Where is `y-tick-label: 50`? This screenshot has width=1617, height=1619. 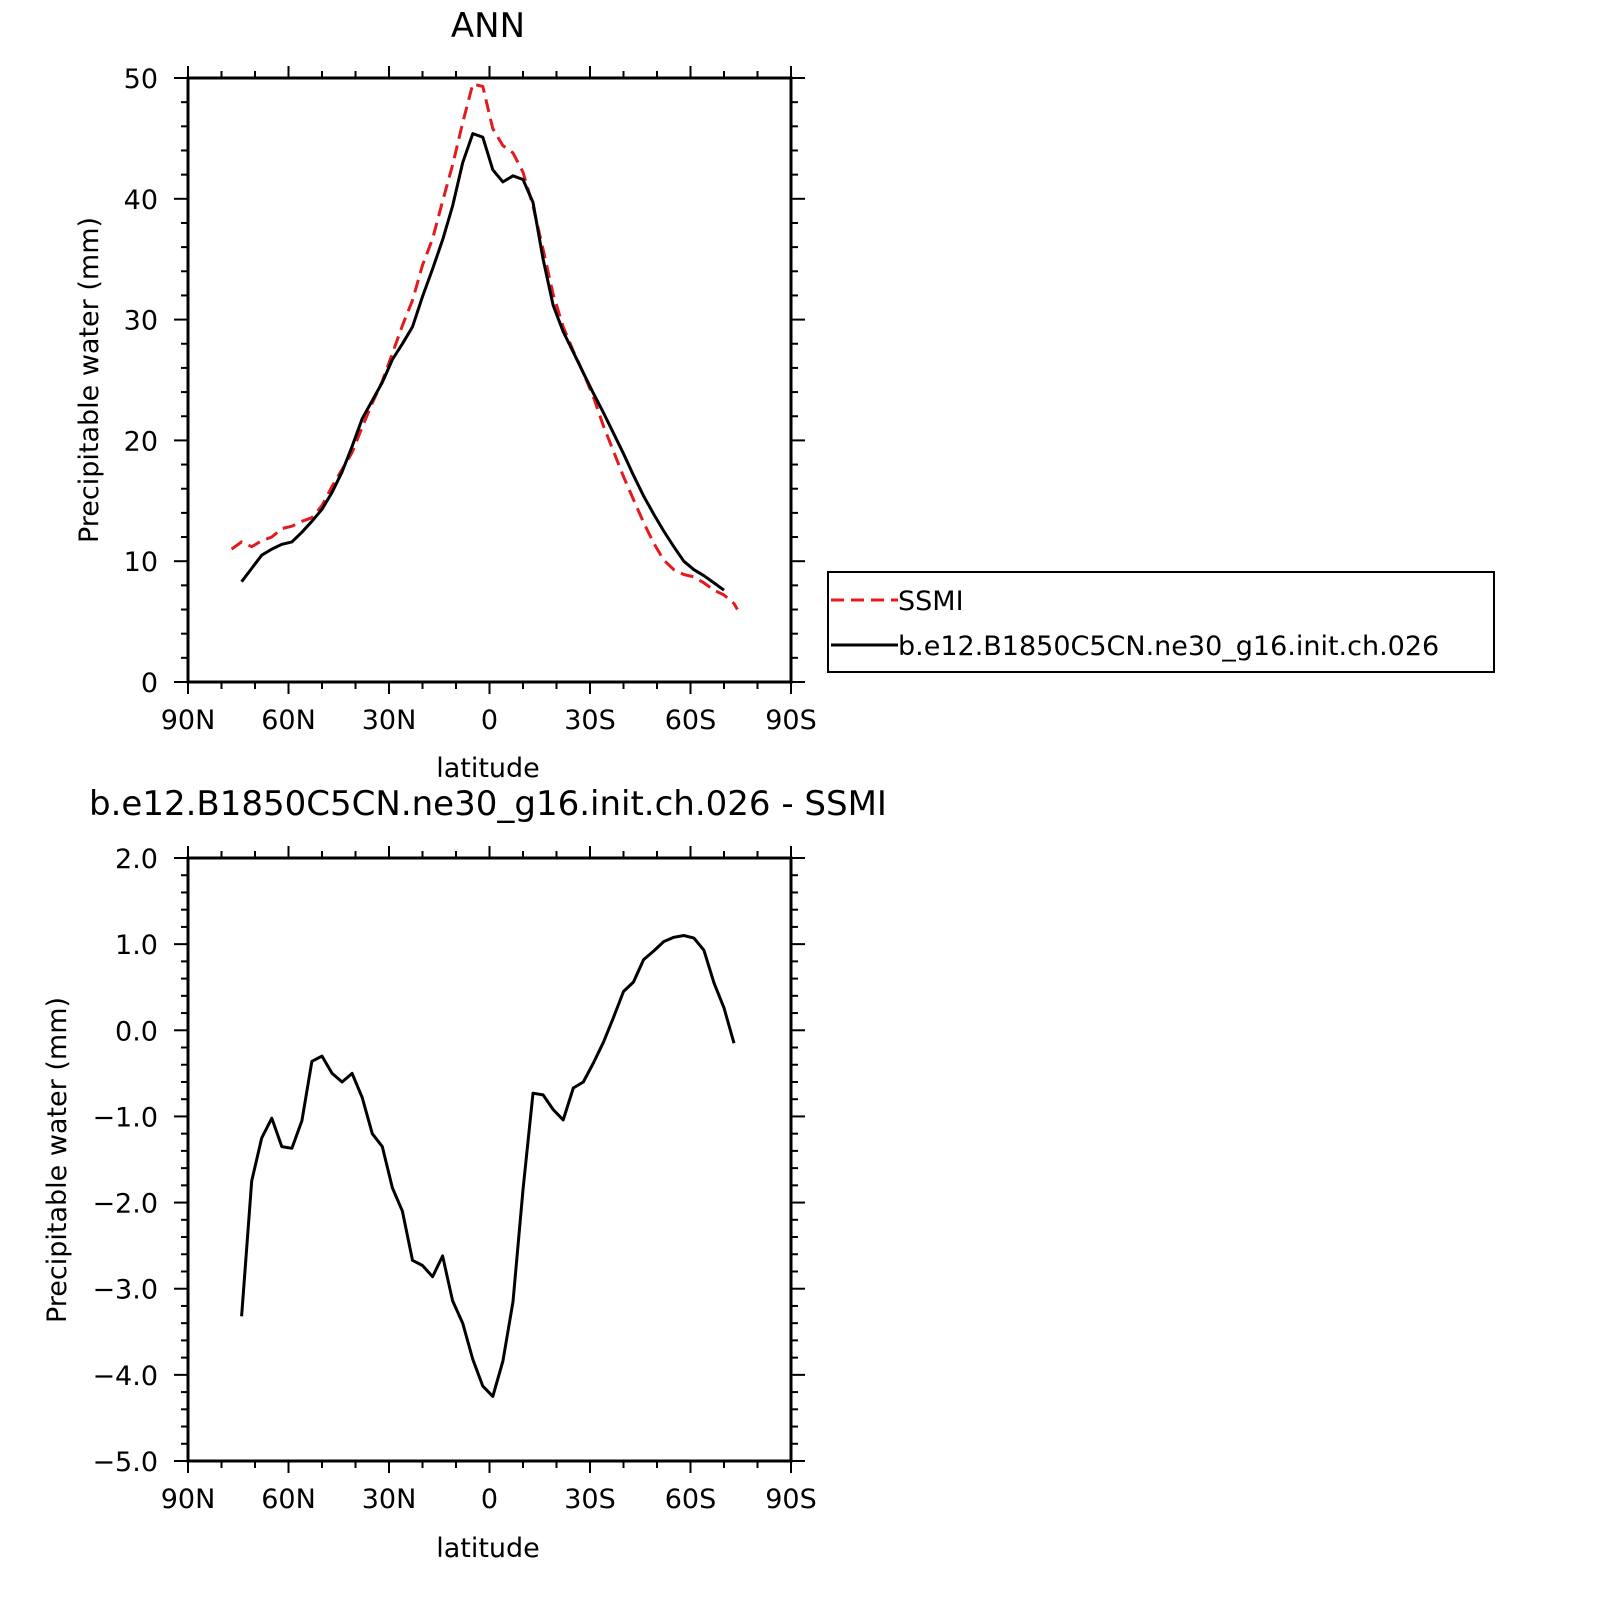
y-tick-label: 50 is located at coordinates (141, 79).